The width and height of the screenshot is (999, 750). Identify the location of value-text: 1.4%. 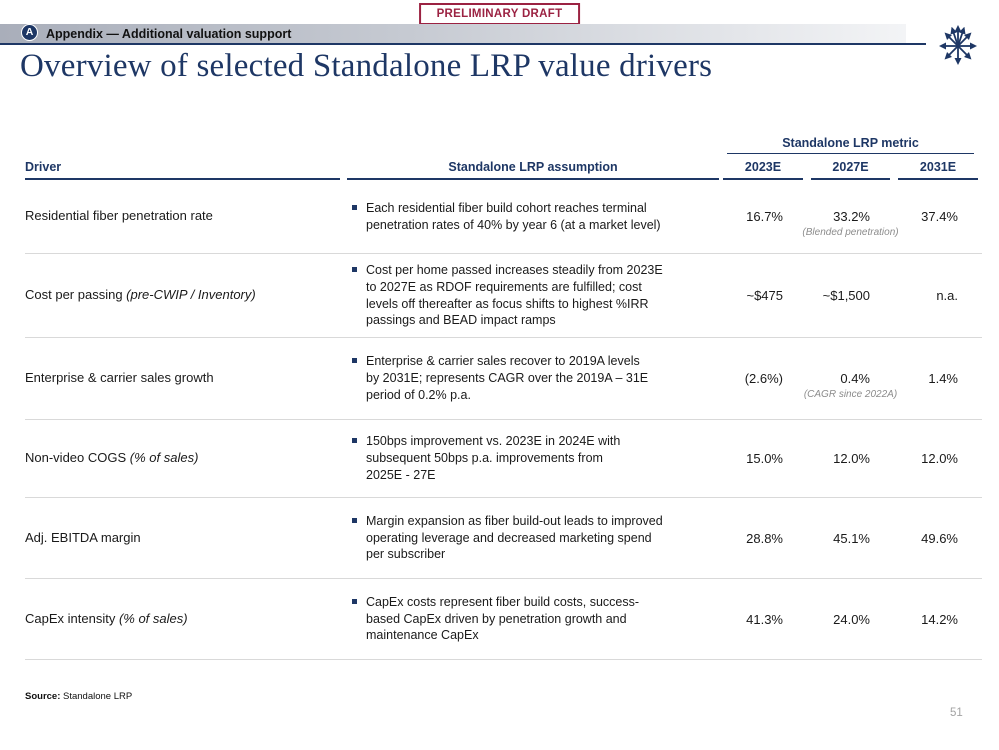
(943, 378).